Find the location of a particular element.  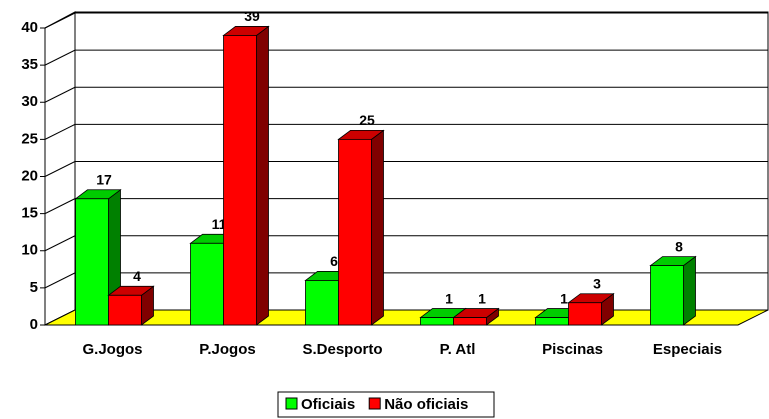

x-tick-label: Piscinas is located at coordinates (572, 349).